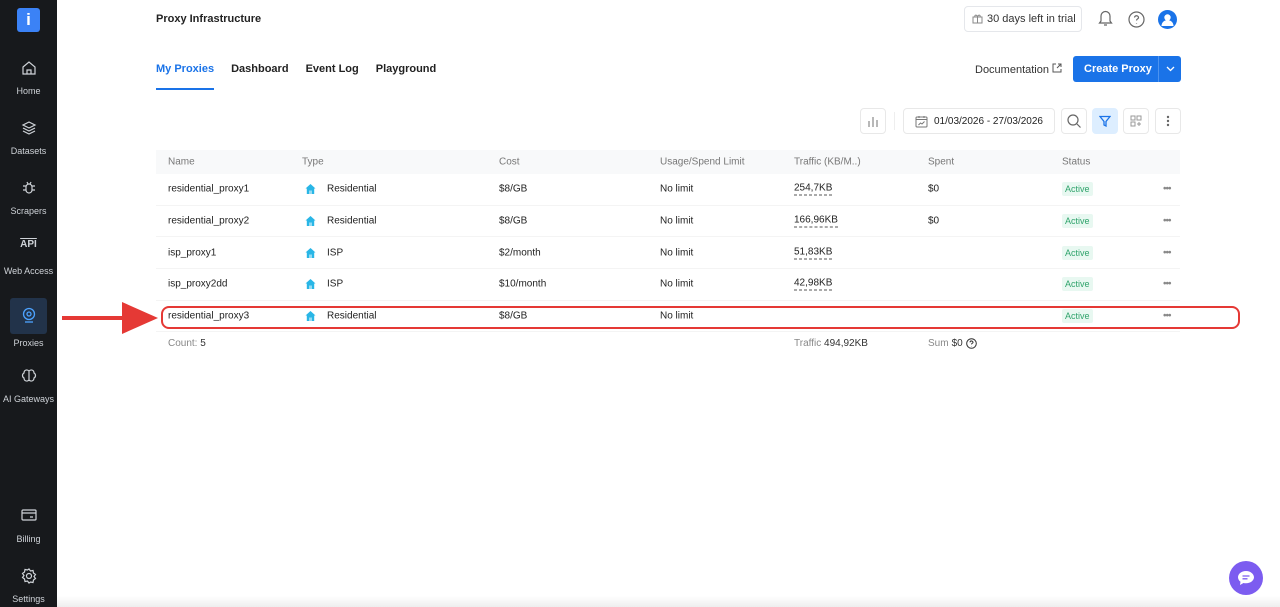 This screenshot has width=1280, height=607. Describe the element at coordinates (509, 162) in the screenshot. I see `column-header-cost: Cost` at that location.